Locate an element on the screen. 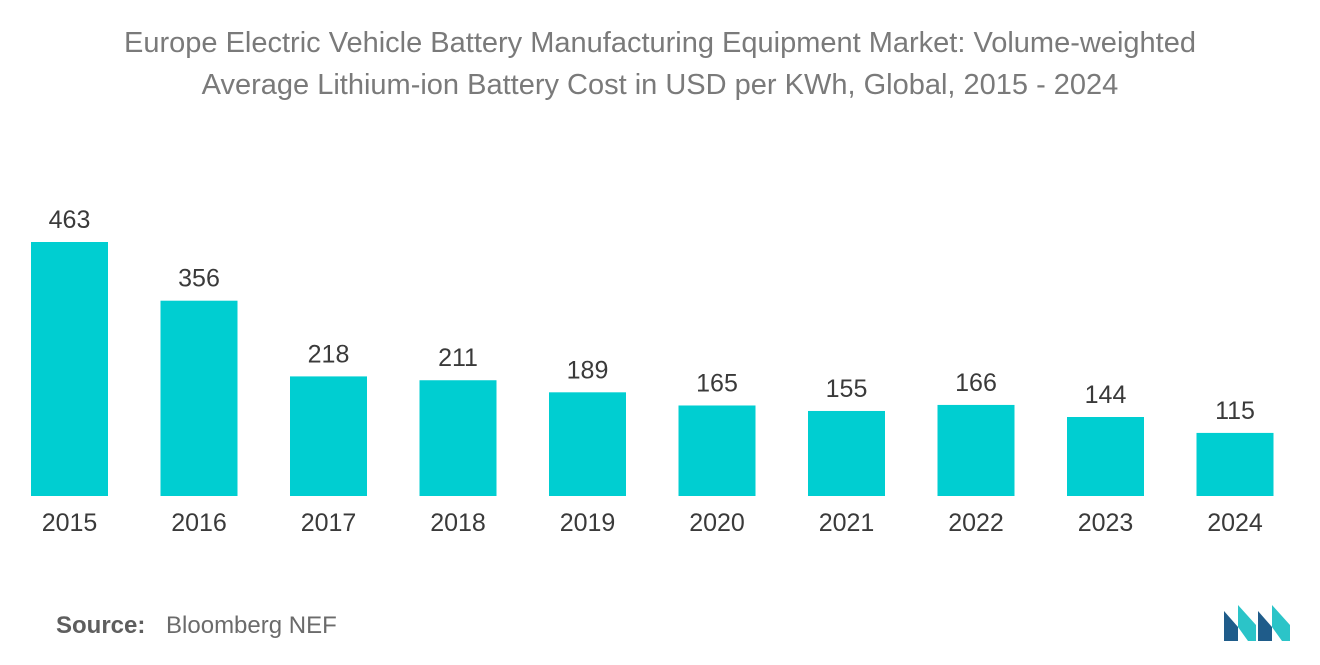  x-tick-label-2017: 2017 is located at coordinates (329, 523).